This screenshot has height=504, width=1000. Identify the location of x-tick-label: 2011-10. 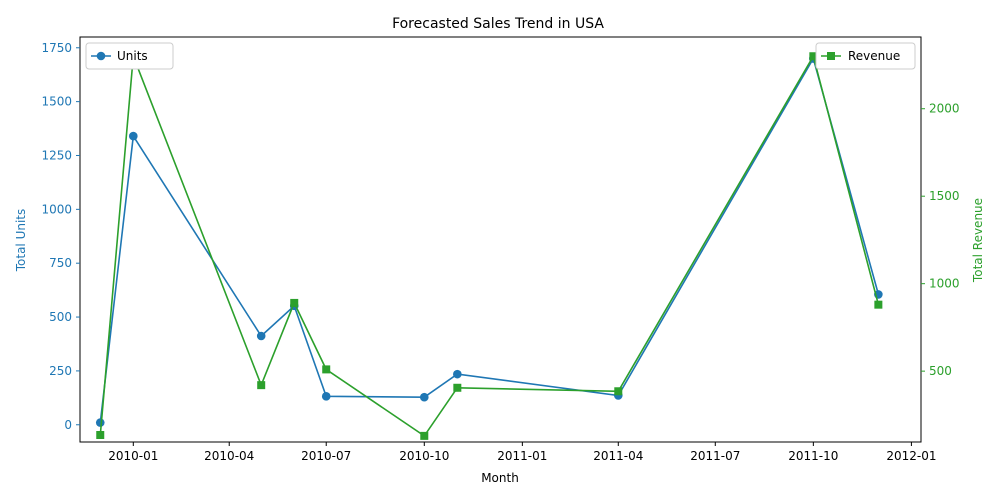
(813, 456).